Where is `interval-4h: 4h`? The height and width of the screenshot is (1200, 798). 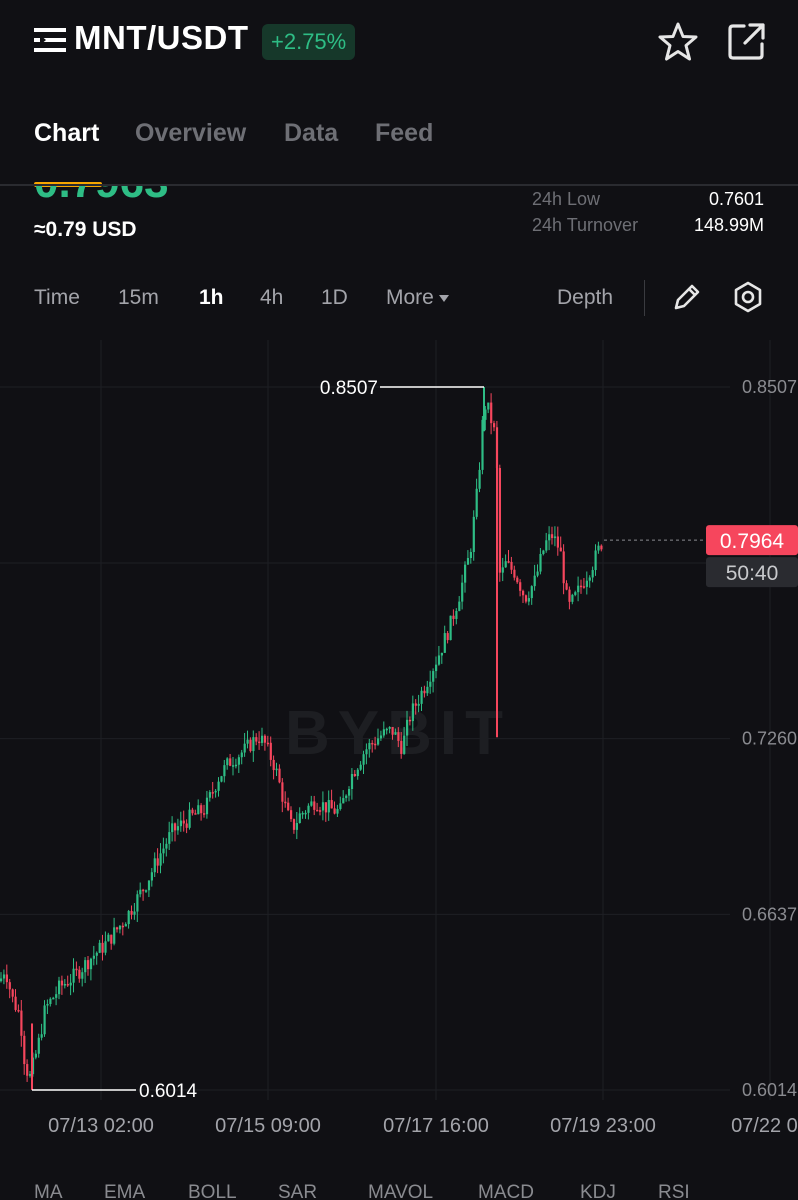
interval-4h: 4h is located at coordinates (272, 297).